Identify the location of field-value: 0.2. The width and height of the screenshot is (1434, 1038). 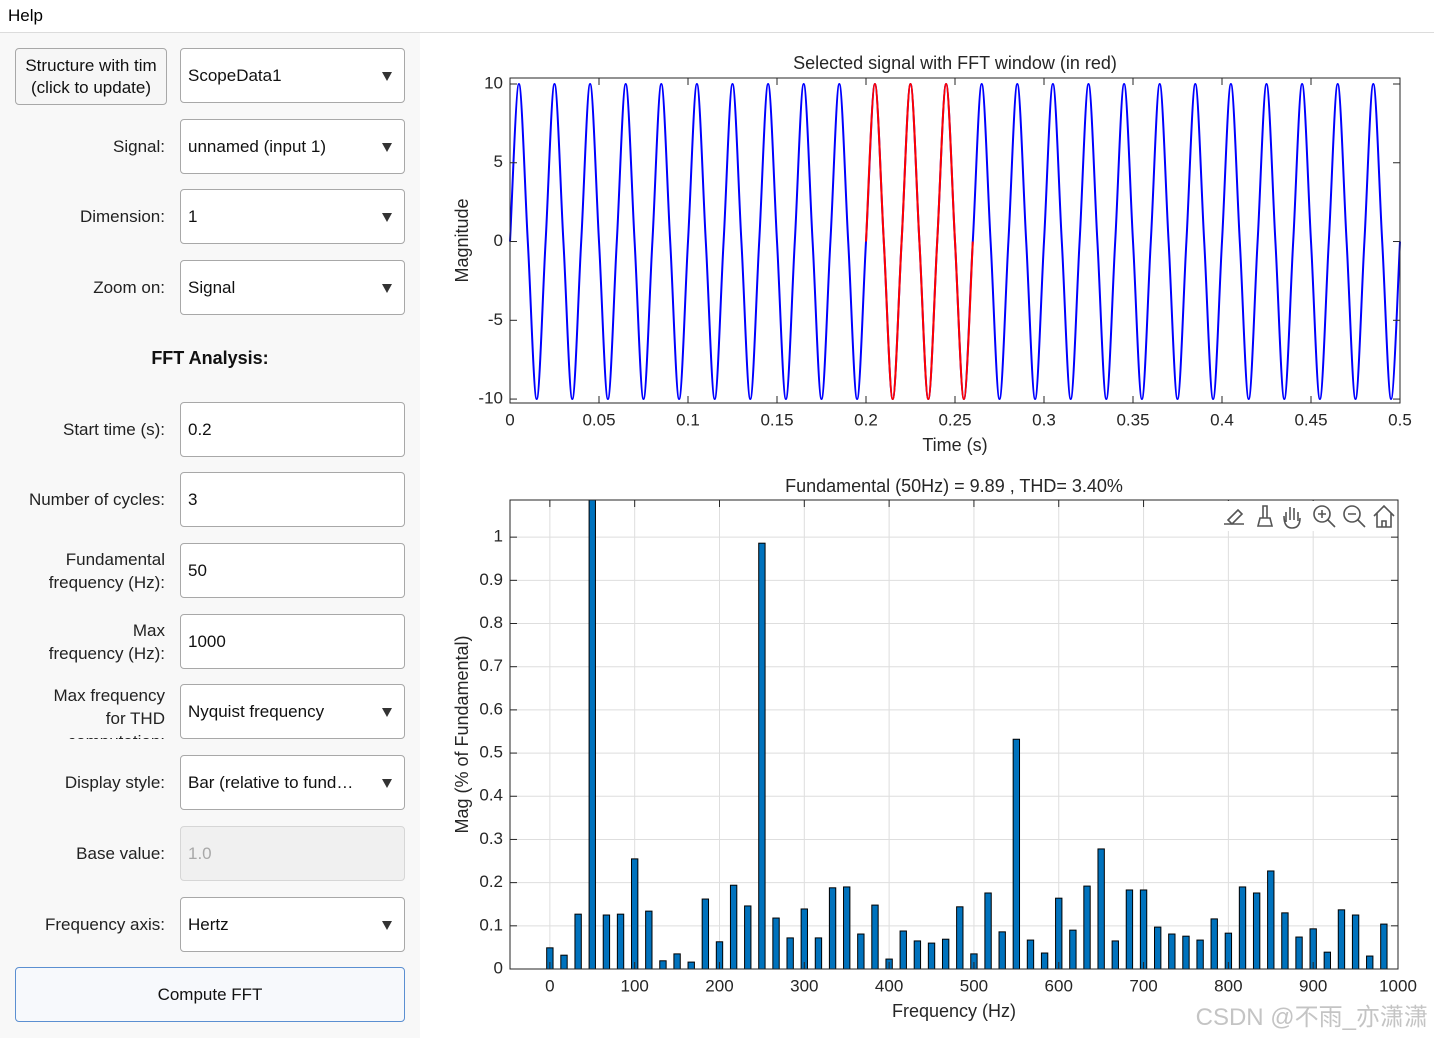
(200, 429).